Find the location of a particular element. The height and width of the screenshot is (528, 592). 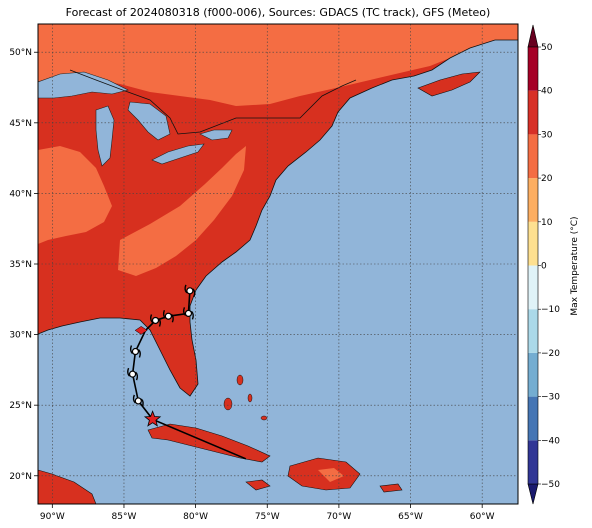

landfall-marker is located at coordinates (141, 330).